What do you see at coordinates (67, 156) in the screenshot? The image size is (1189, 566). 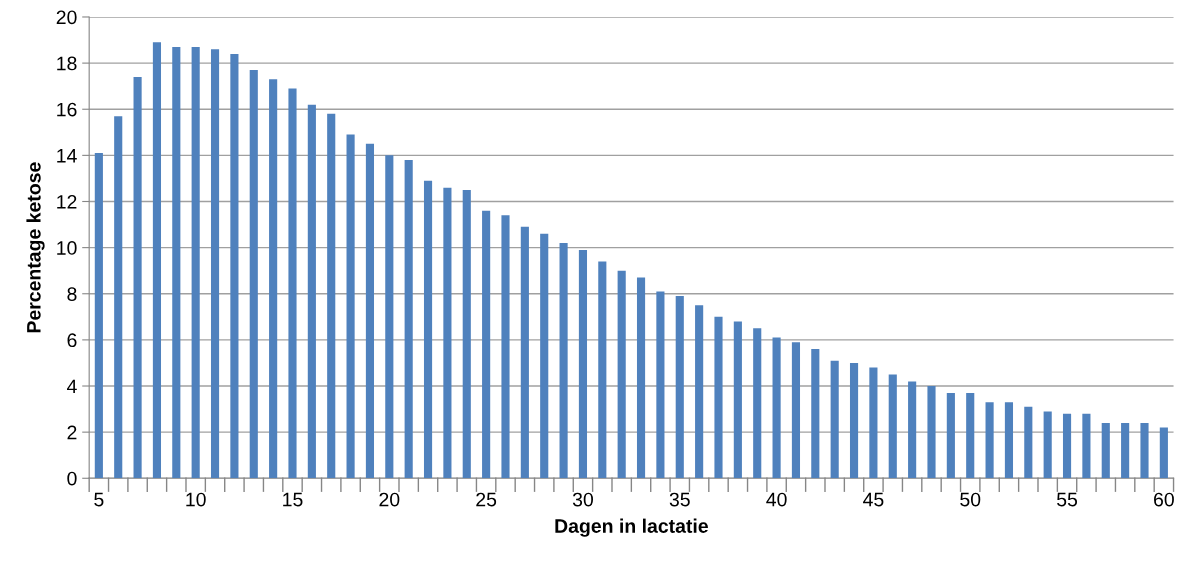 I see `y-tick-label: 14` at bounding box center [67, 156].